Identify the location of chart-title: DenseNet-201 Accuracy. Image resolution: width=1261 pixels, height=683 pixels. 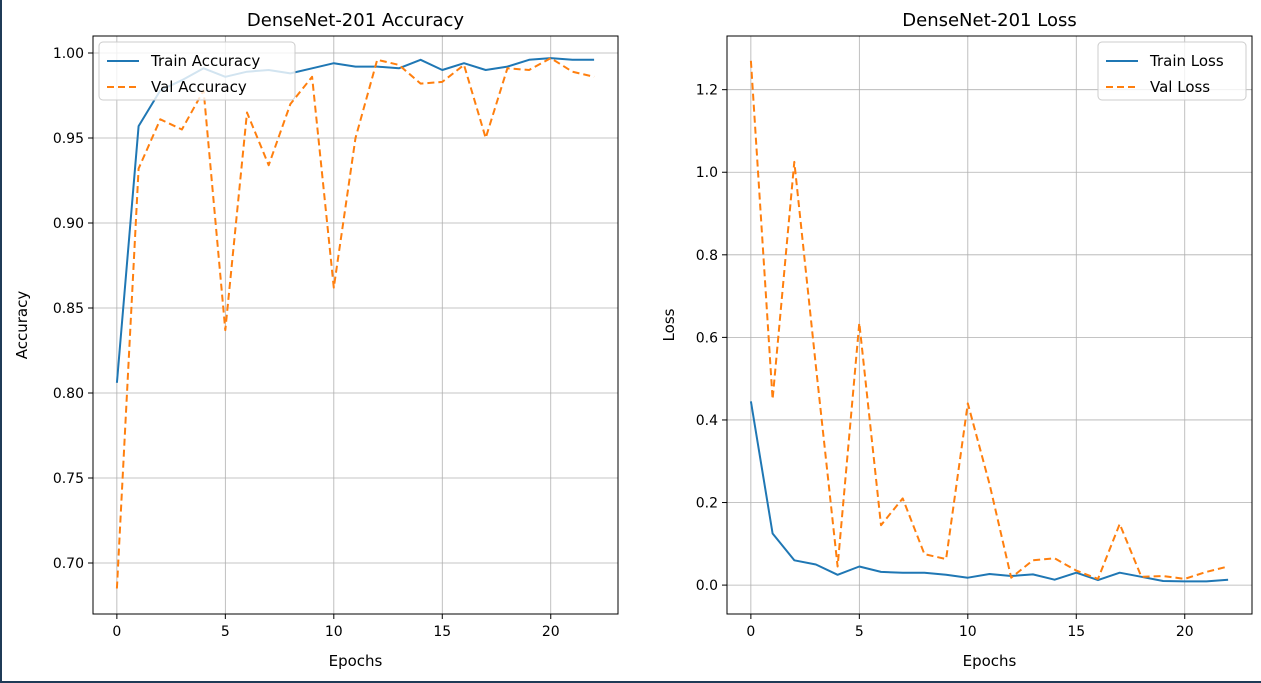
(355, 20).